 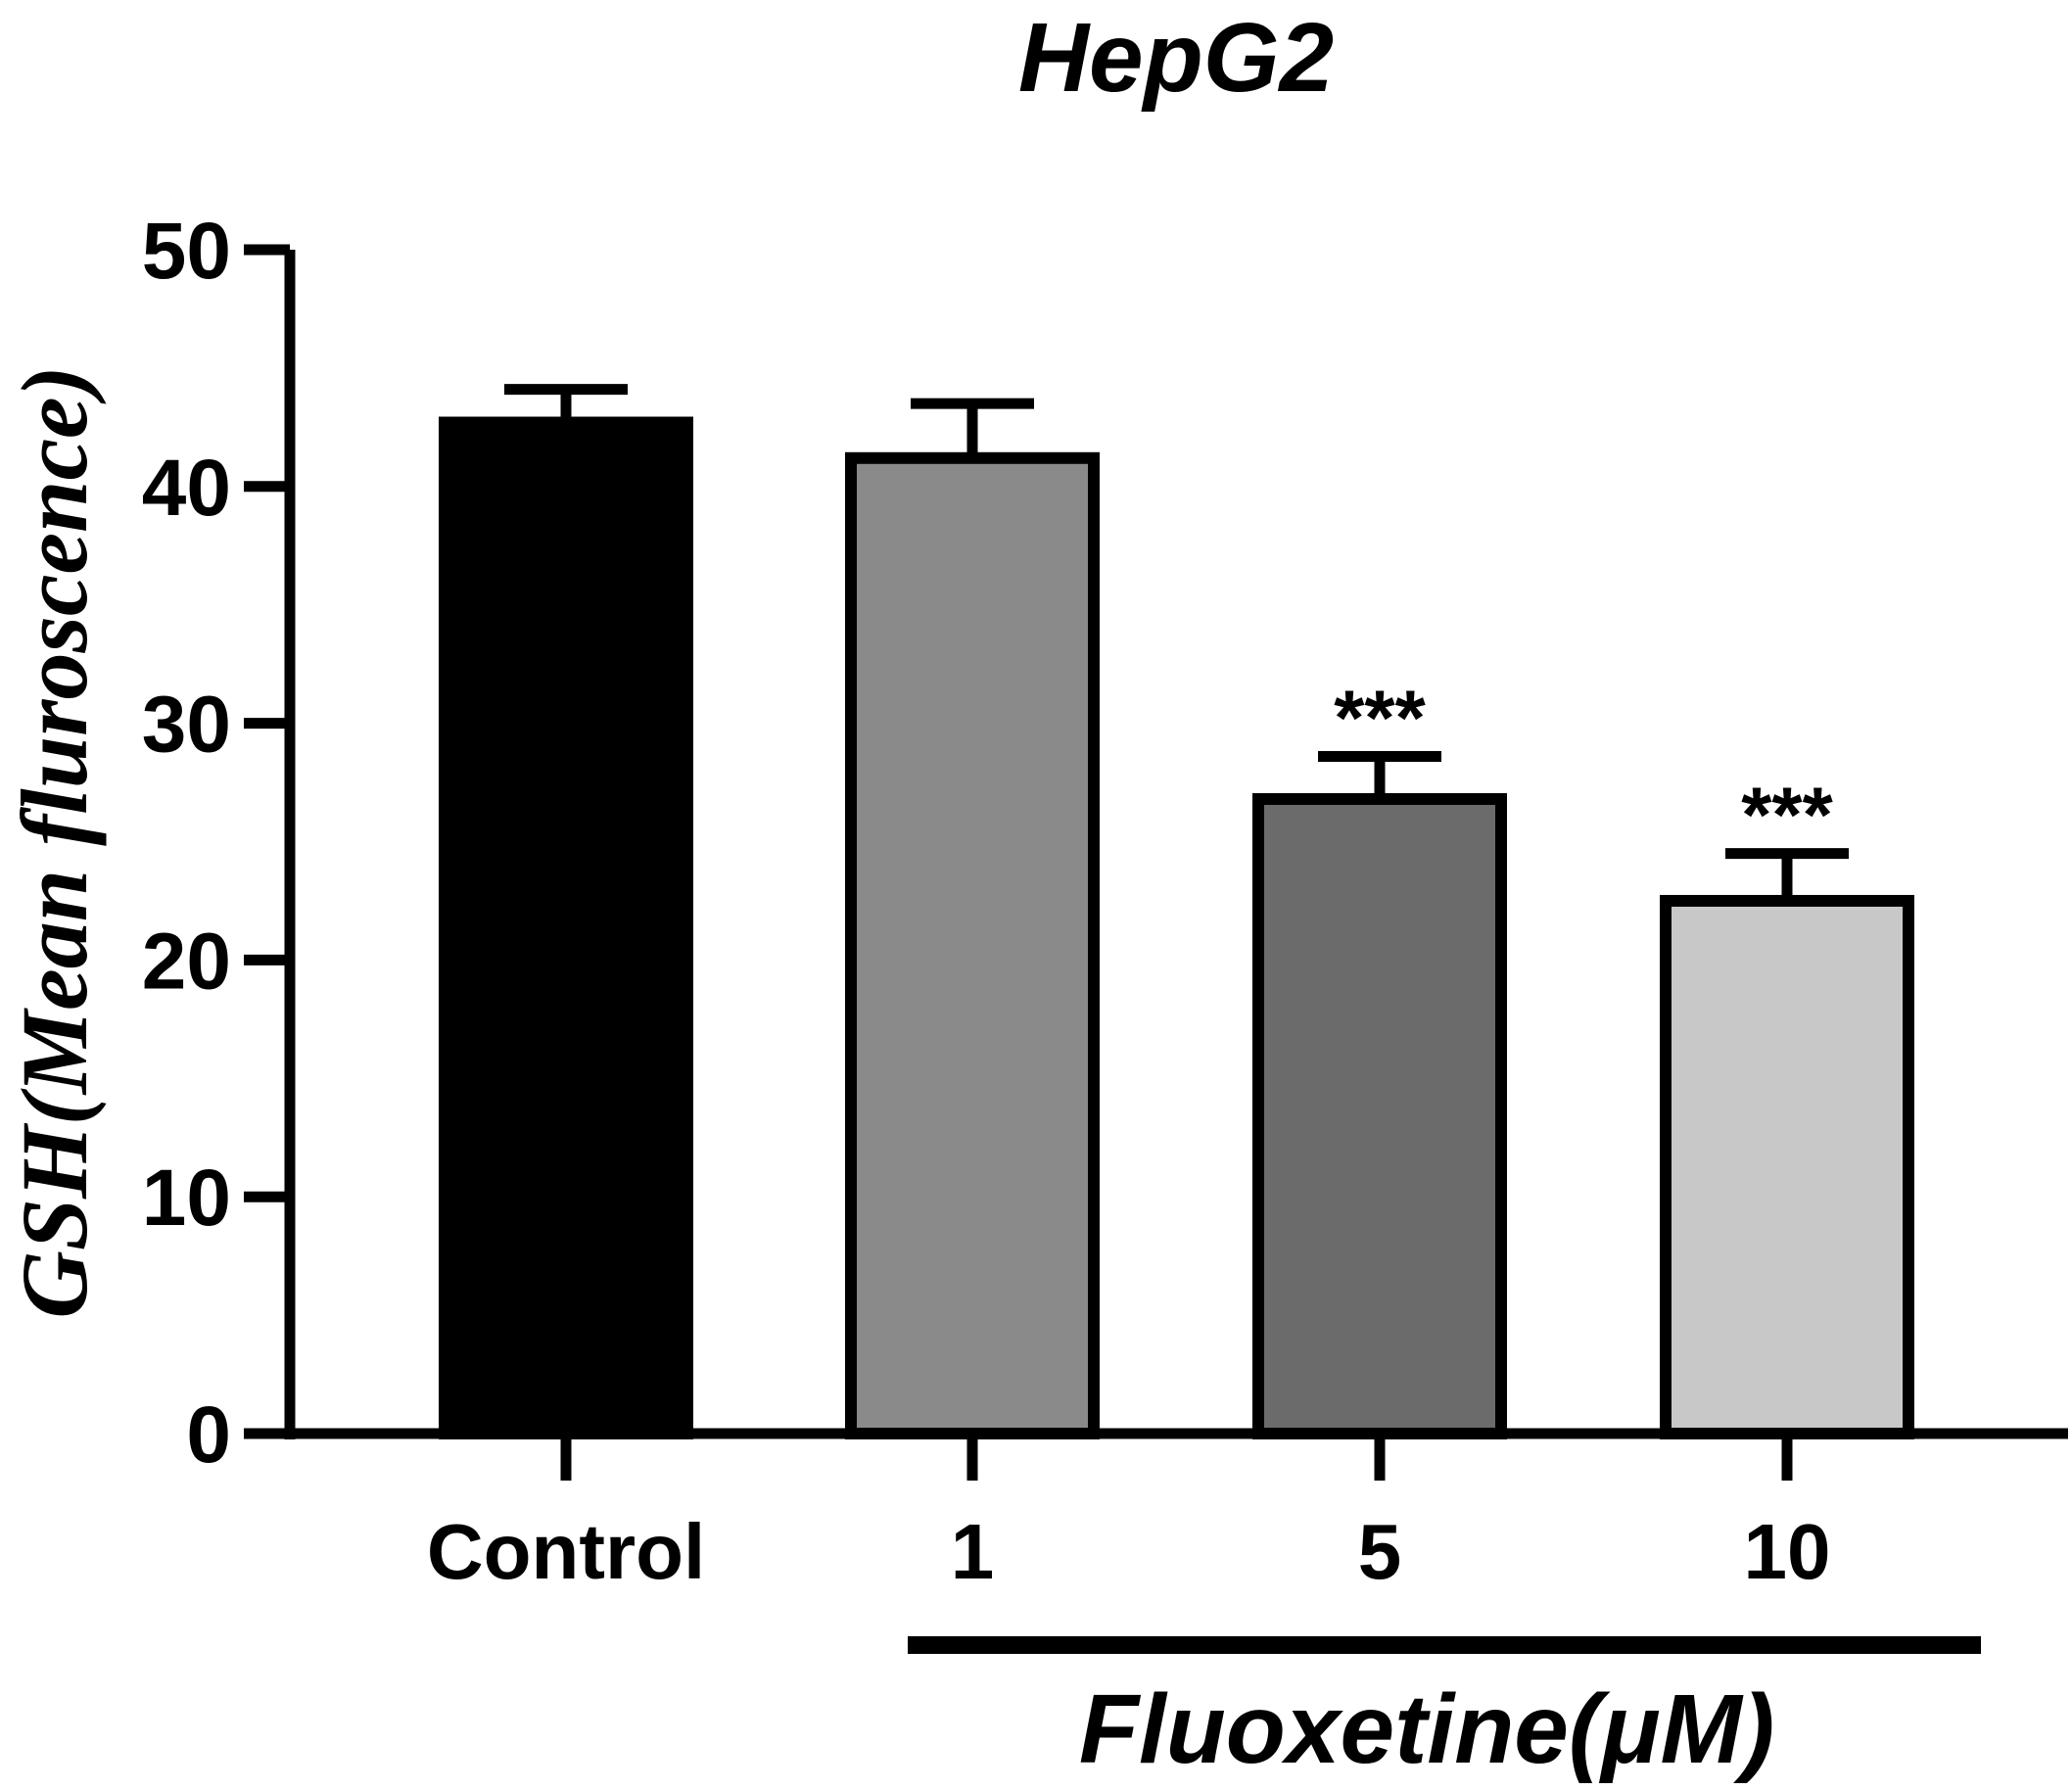 What do you see at coordinates (1380, 1551) in the screenshot?
I see `x-tick-label-5: 5` at bounding box center [1380, 1551].